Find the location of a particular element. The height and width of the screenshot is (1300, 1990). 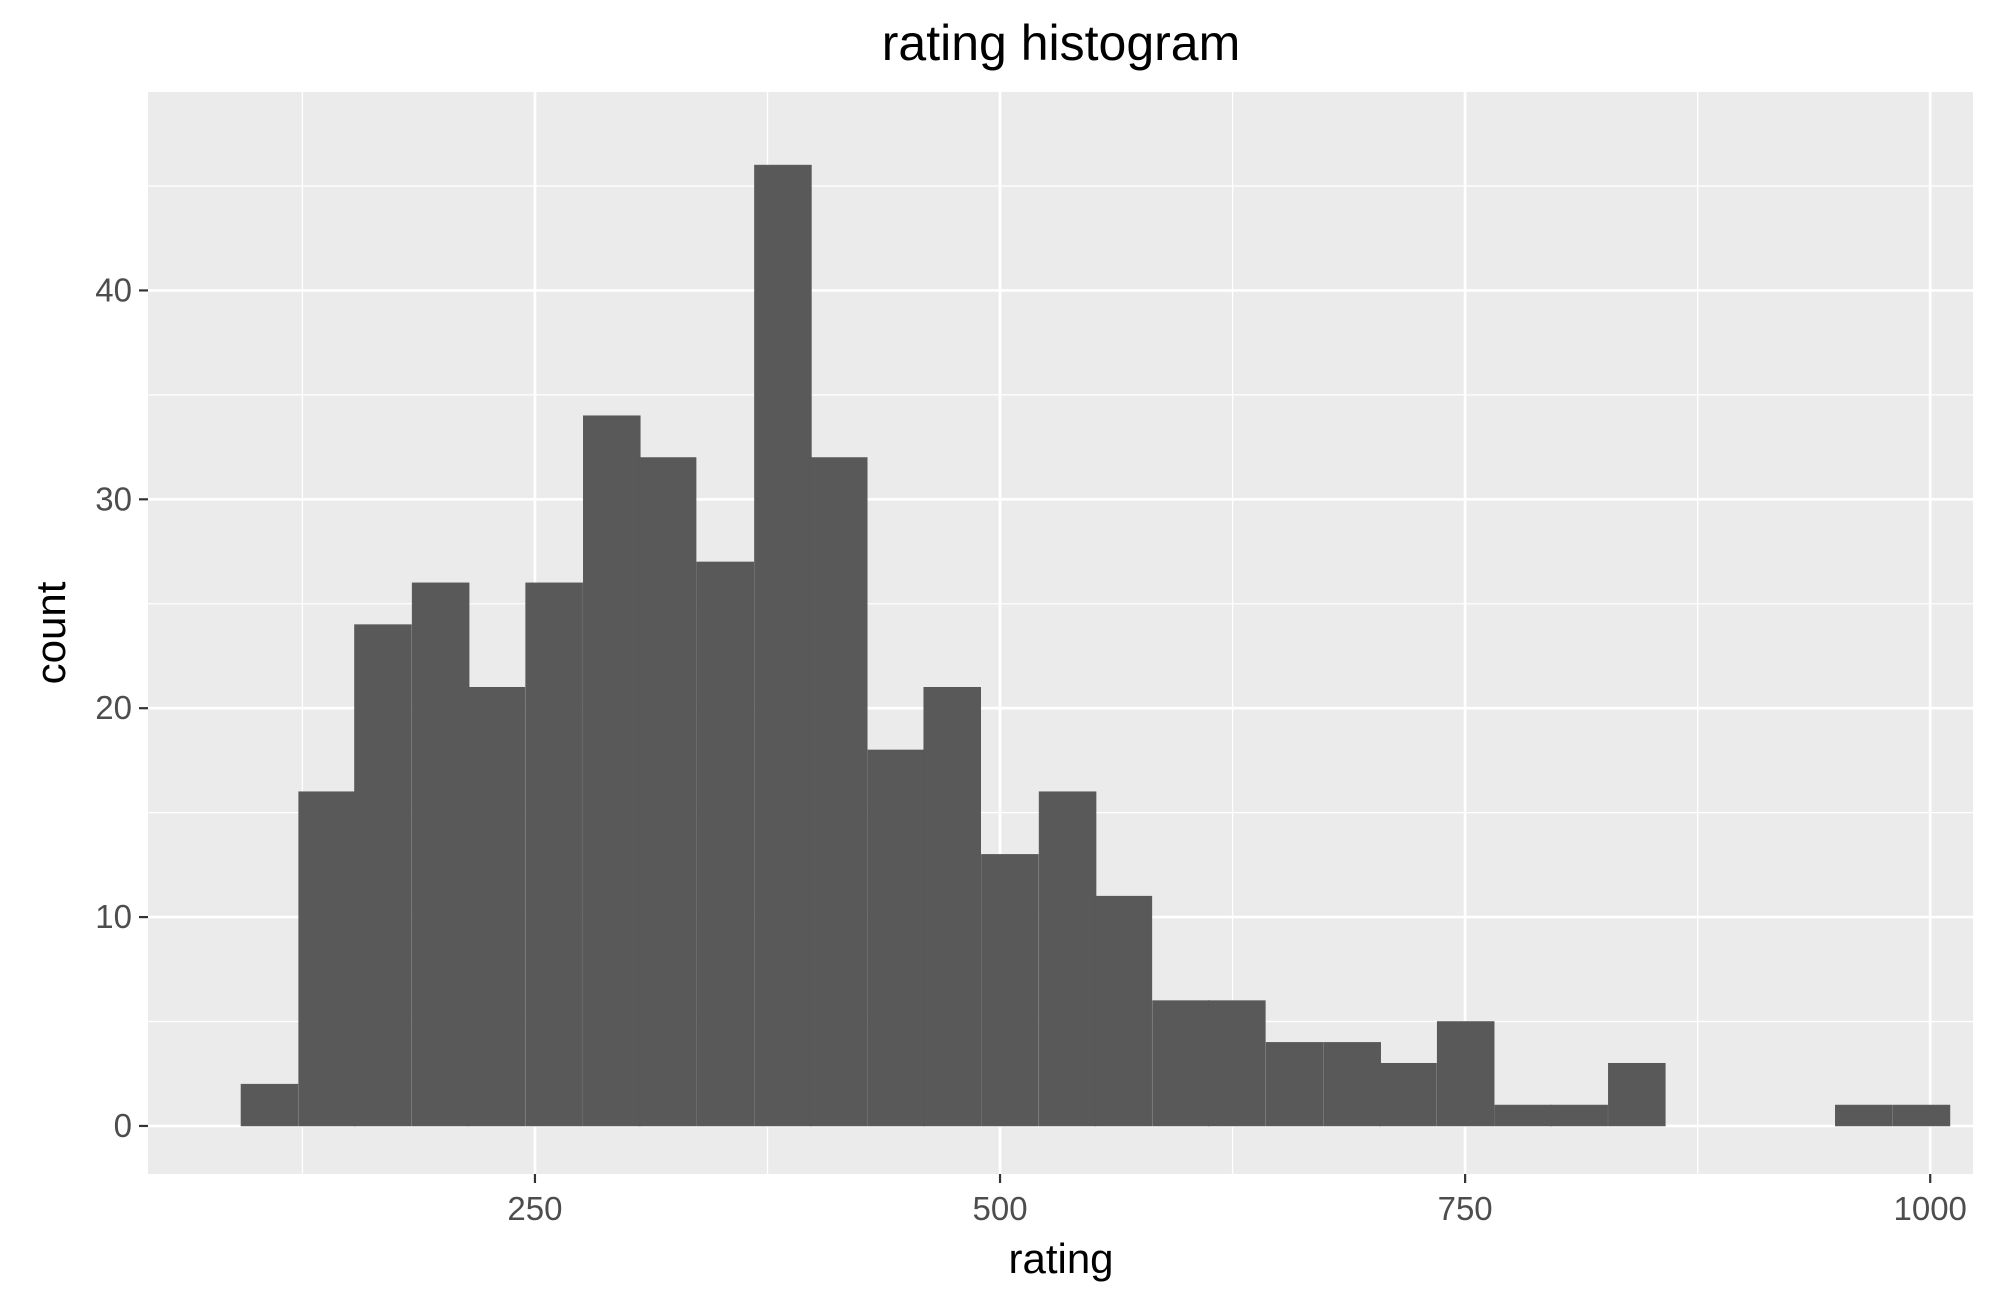

y-tick-label: 40 is located at coordinates (113, 289).